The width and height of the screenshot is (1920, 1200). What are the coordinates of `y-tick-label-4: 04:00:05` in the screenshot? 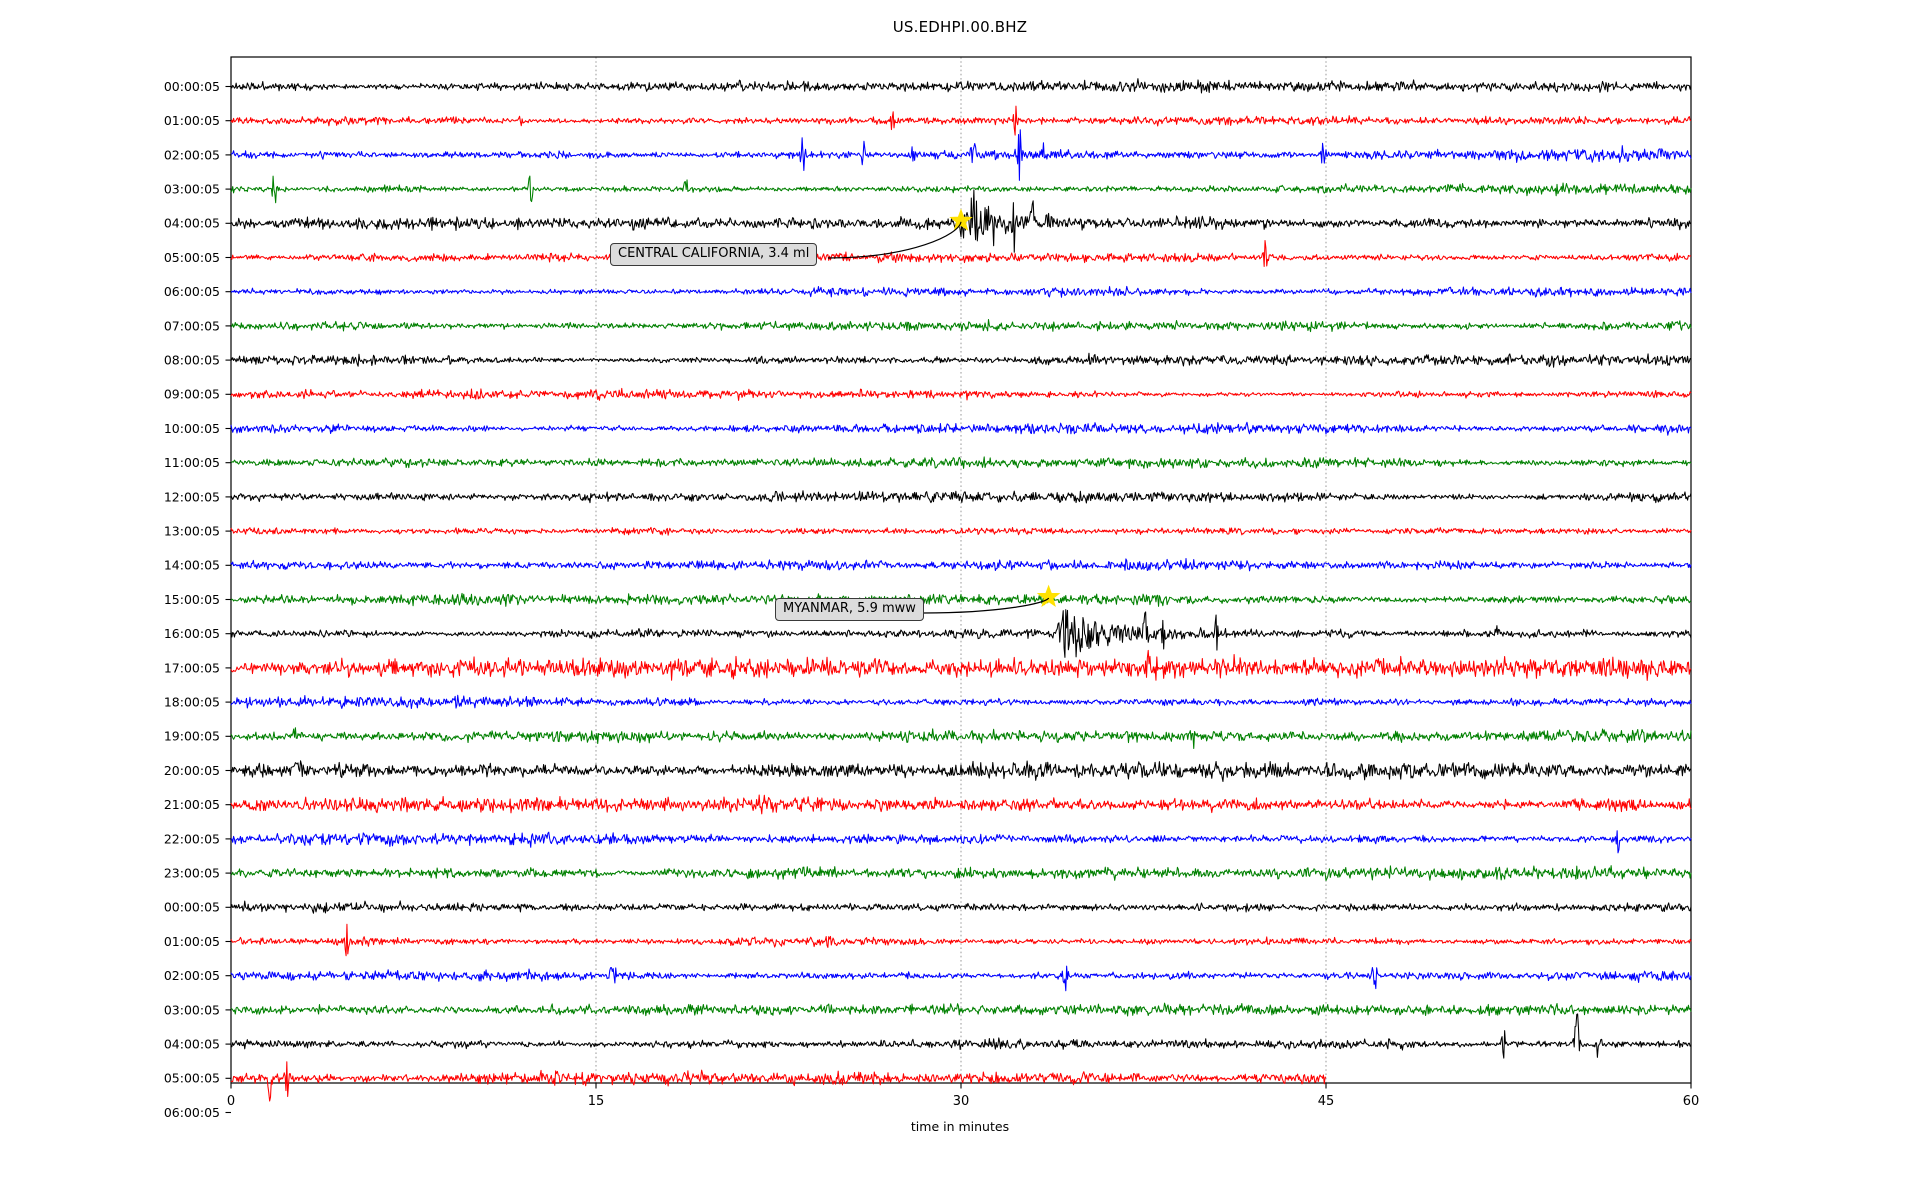 It's located at (192, 223).